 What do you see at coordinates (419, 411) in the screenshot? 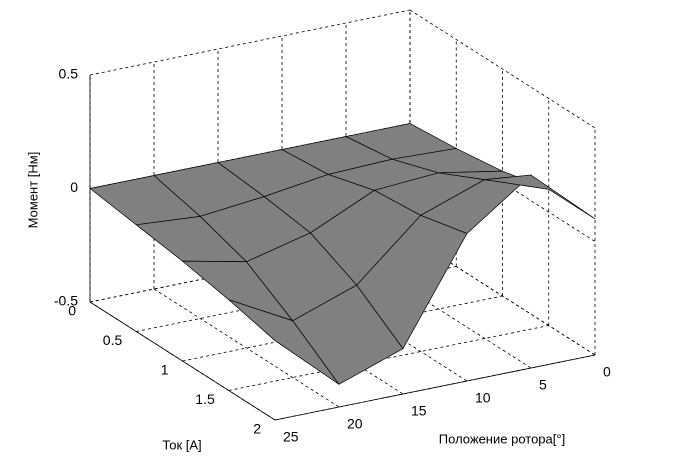
I see `x-tick-label: 15` at bounding box center [419, 411].